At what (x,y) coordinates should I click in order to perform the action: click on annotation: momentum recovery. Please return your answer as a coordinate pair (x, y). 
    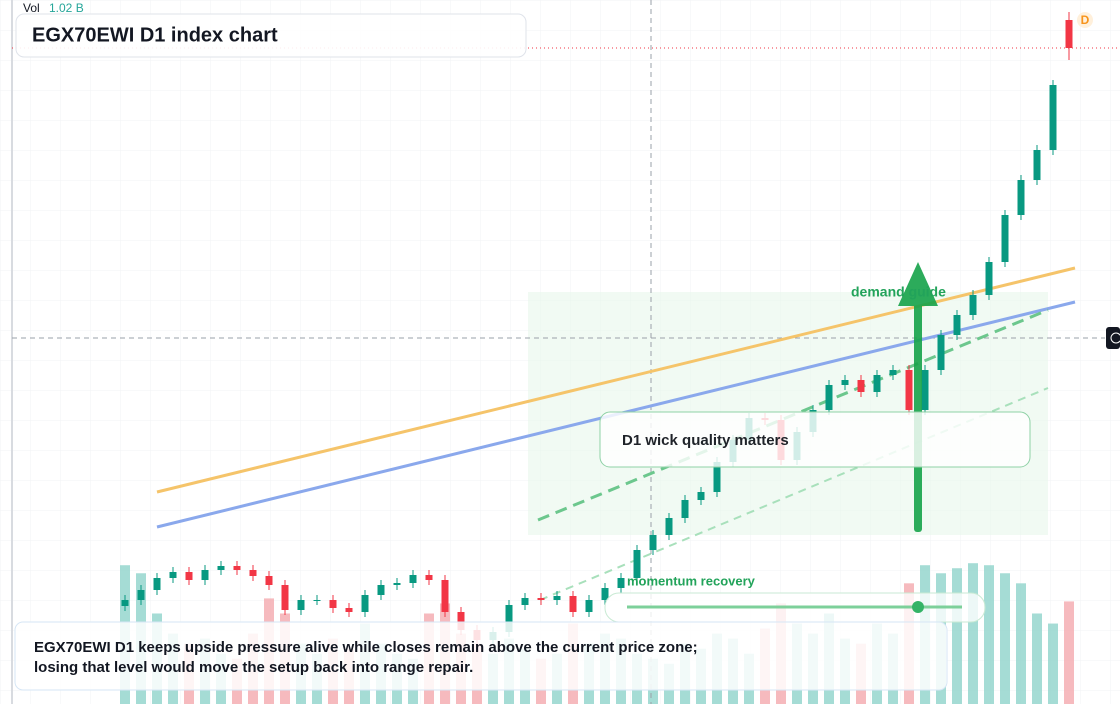
    Looking at the image, I should click on (691, 580).